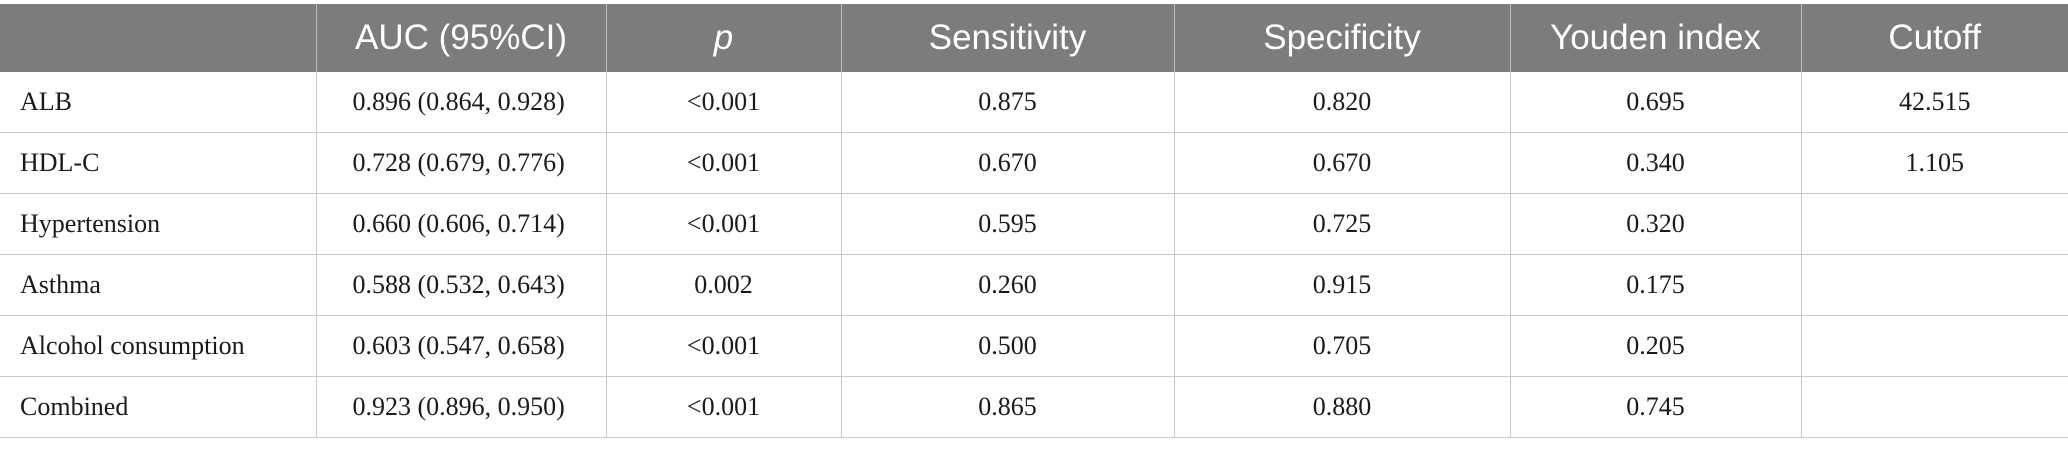 The width and height of the screenshot is (2068, 460). I want to click on cell-auc: 0.896 (0.864, 0.928), so click(460, 102).